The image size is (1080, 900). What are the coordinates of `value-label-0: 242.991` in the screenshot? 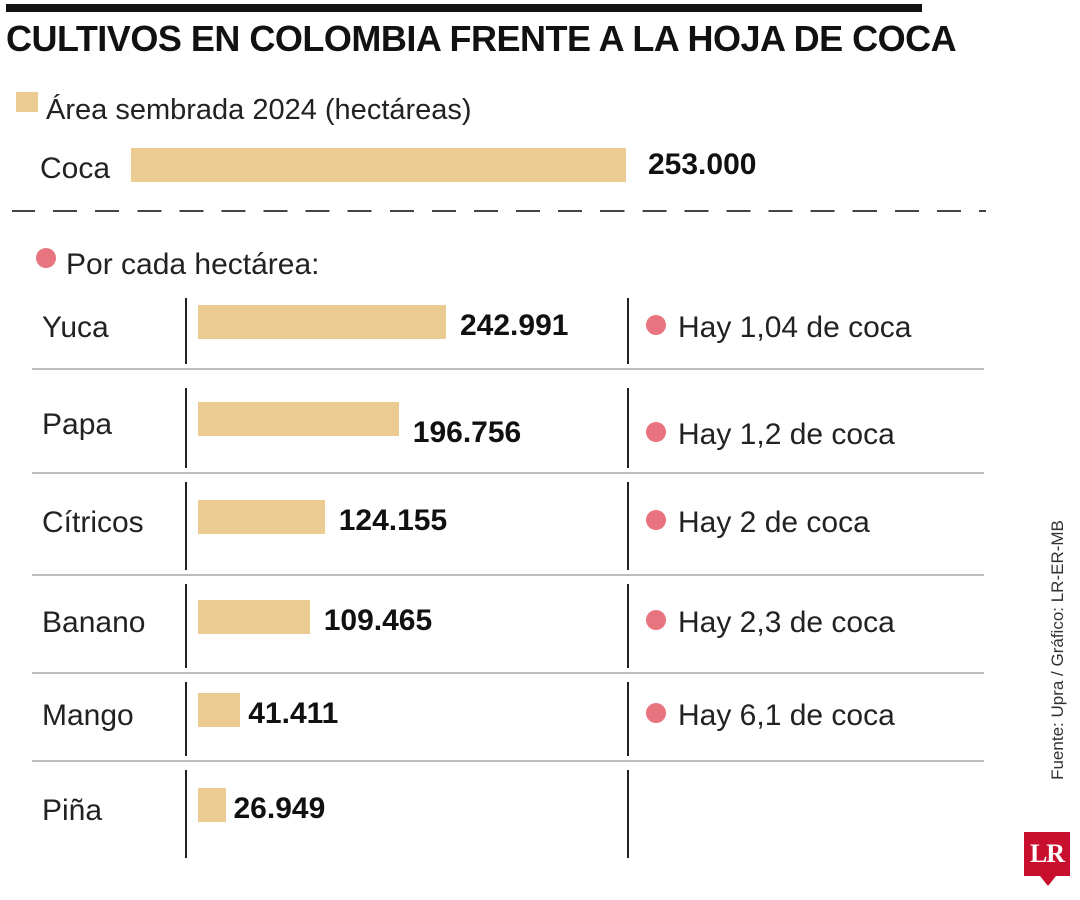 It's located at (514, 325).